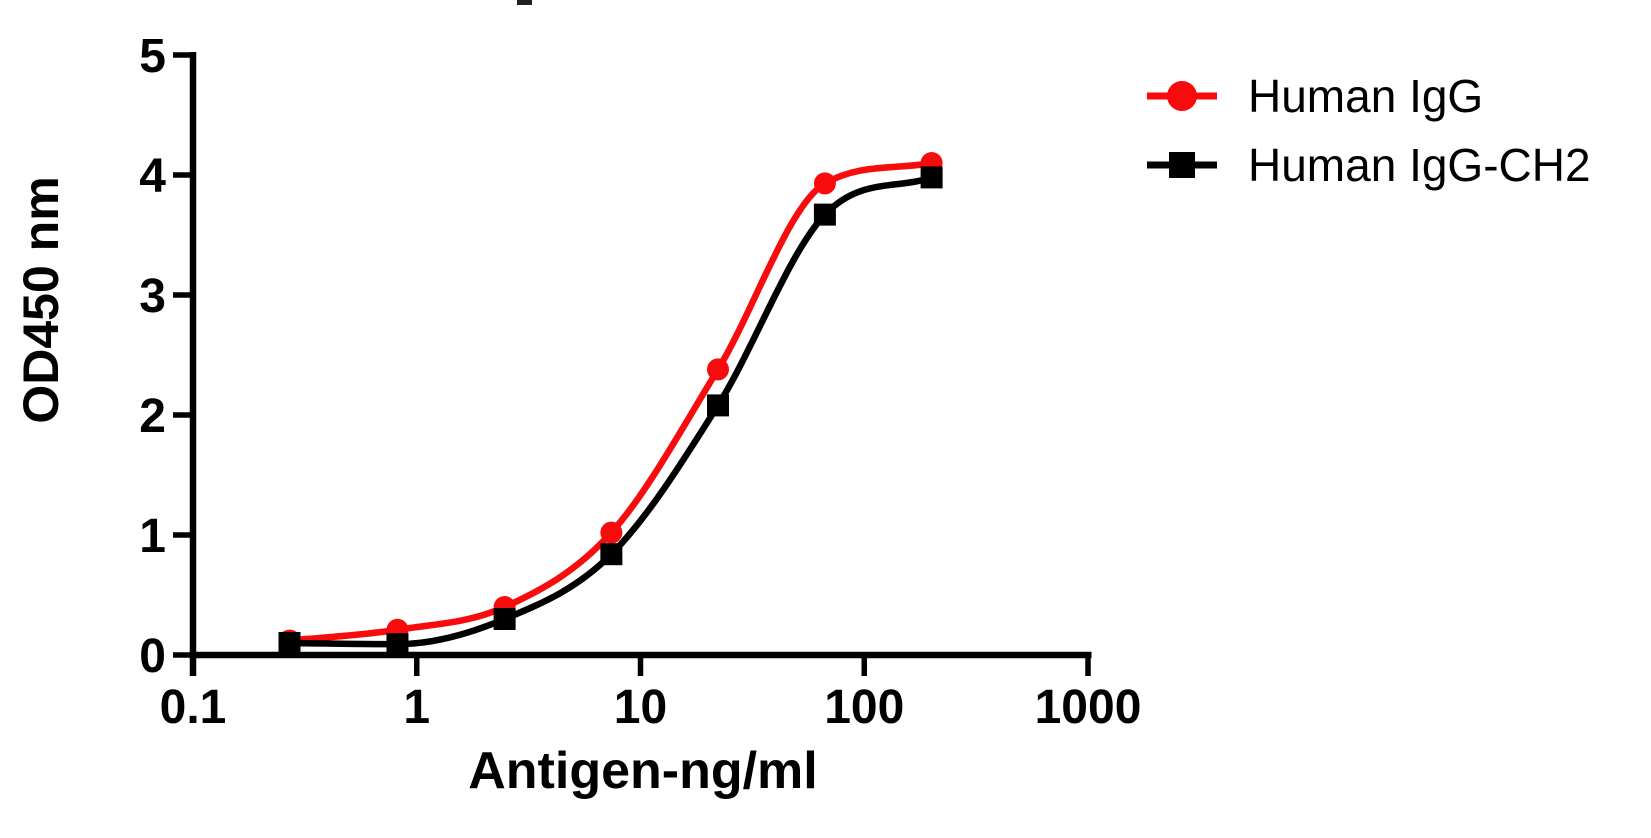 The image size is (1651, 838). I want to click on x-tick-label-10: 10, so click(640, 707).